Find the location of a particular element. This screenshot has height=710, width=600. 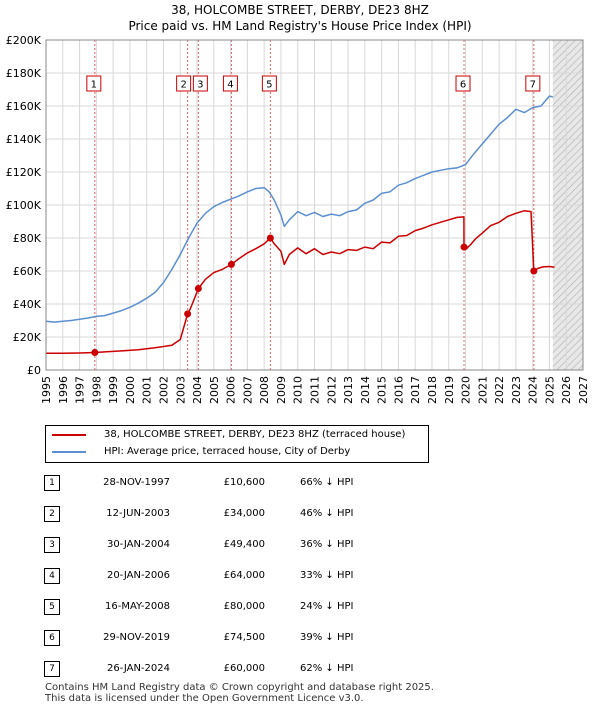

y-tick-label: £200K is located at coordinates (24, 40).